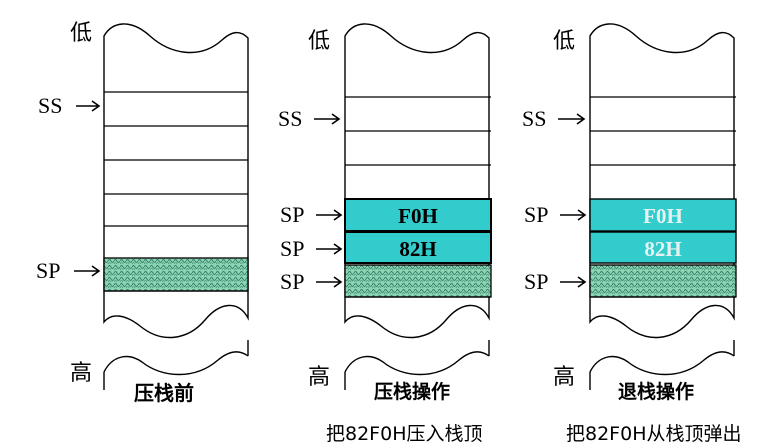  What do you see at coordinates (404, 434) in the screenshot?
I see `subcaption-push: 把82F0H压入栈顶` at bounding box center [404, 434].